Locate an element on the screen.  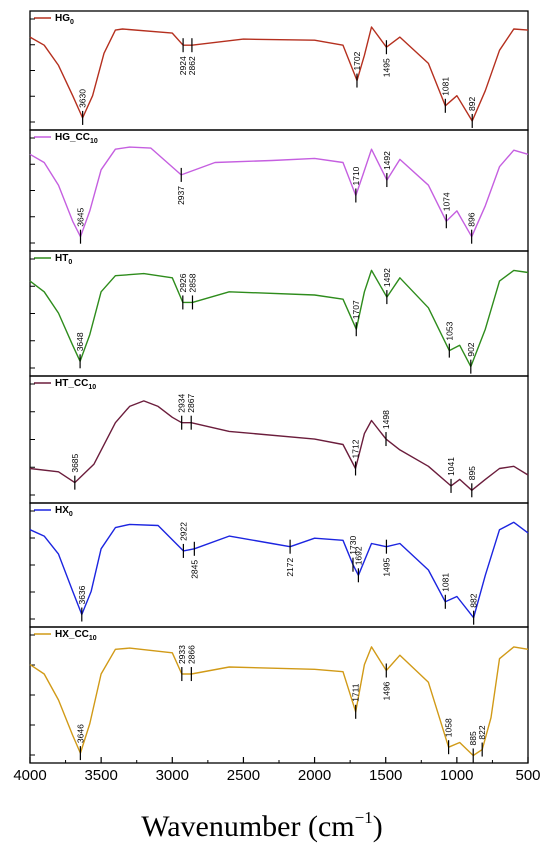
x-tick-label: 1000 is located at coordinates (456, 775).